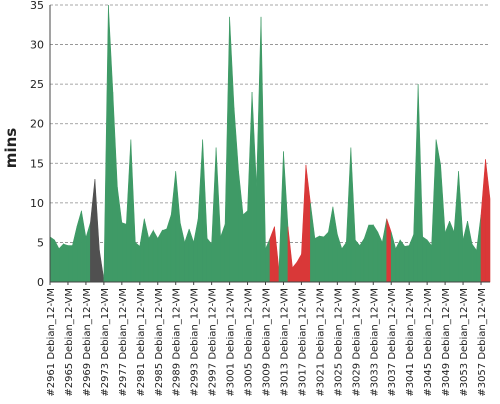 The width and height of the screenshot is (500, 404). Describe the element at coordinates (446, 342) in the screenshot. I see `x-tick-label: #3049 Debian_12-VM` at that location.